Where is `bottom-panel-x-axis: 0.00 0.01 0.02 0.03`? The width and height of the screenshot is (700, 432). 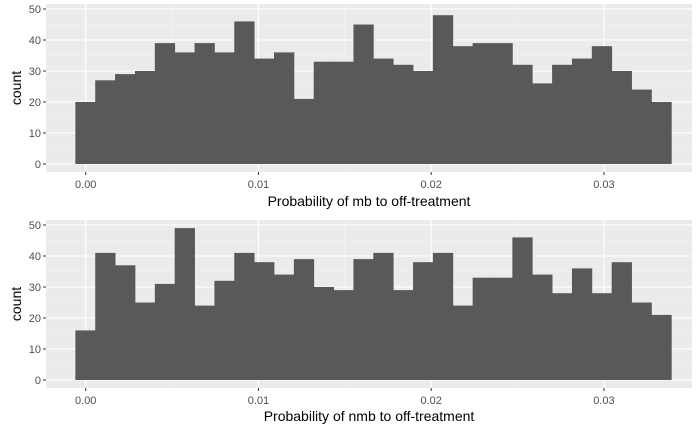
bottom-panel-x-axis: 0.00 0.01 0.02 0.03 is located at coordinates (345, 397).